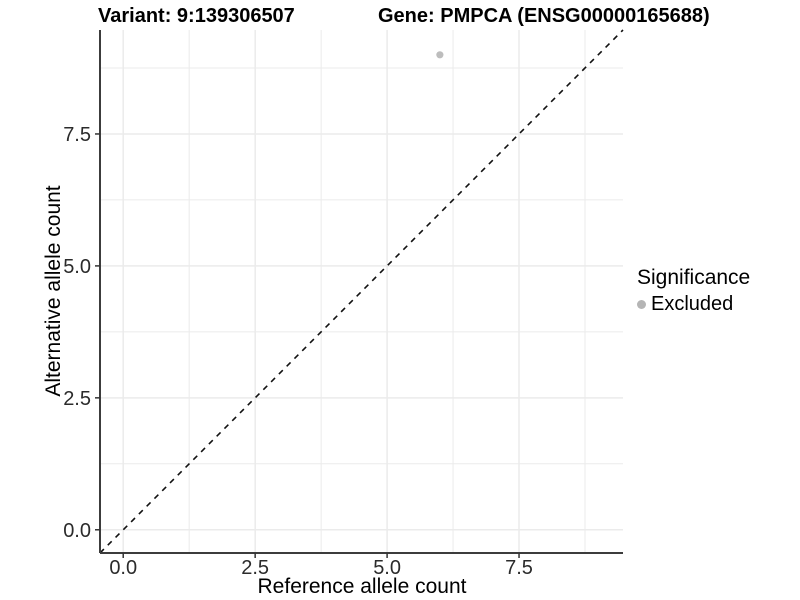 The image size is (800, 600). Describe the element at coordinates (362, 586) in the screenshot. I see `x-axis-title: Reference allele count` at that location.